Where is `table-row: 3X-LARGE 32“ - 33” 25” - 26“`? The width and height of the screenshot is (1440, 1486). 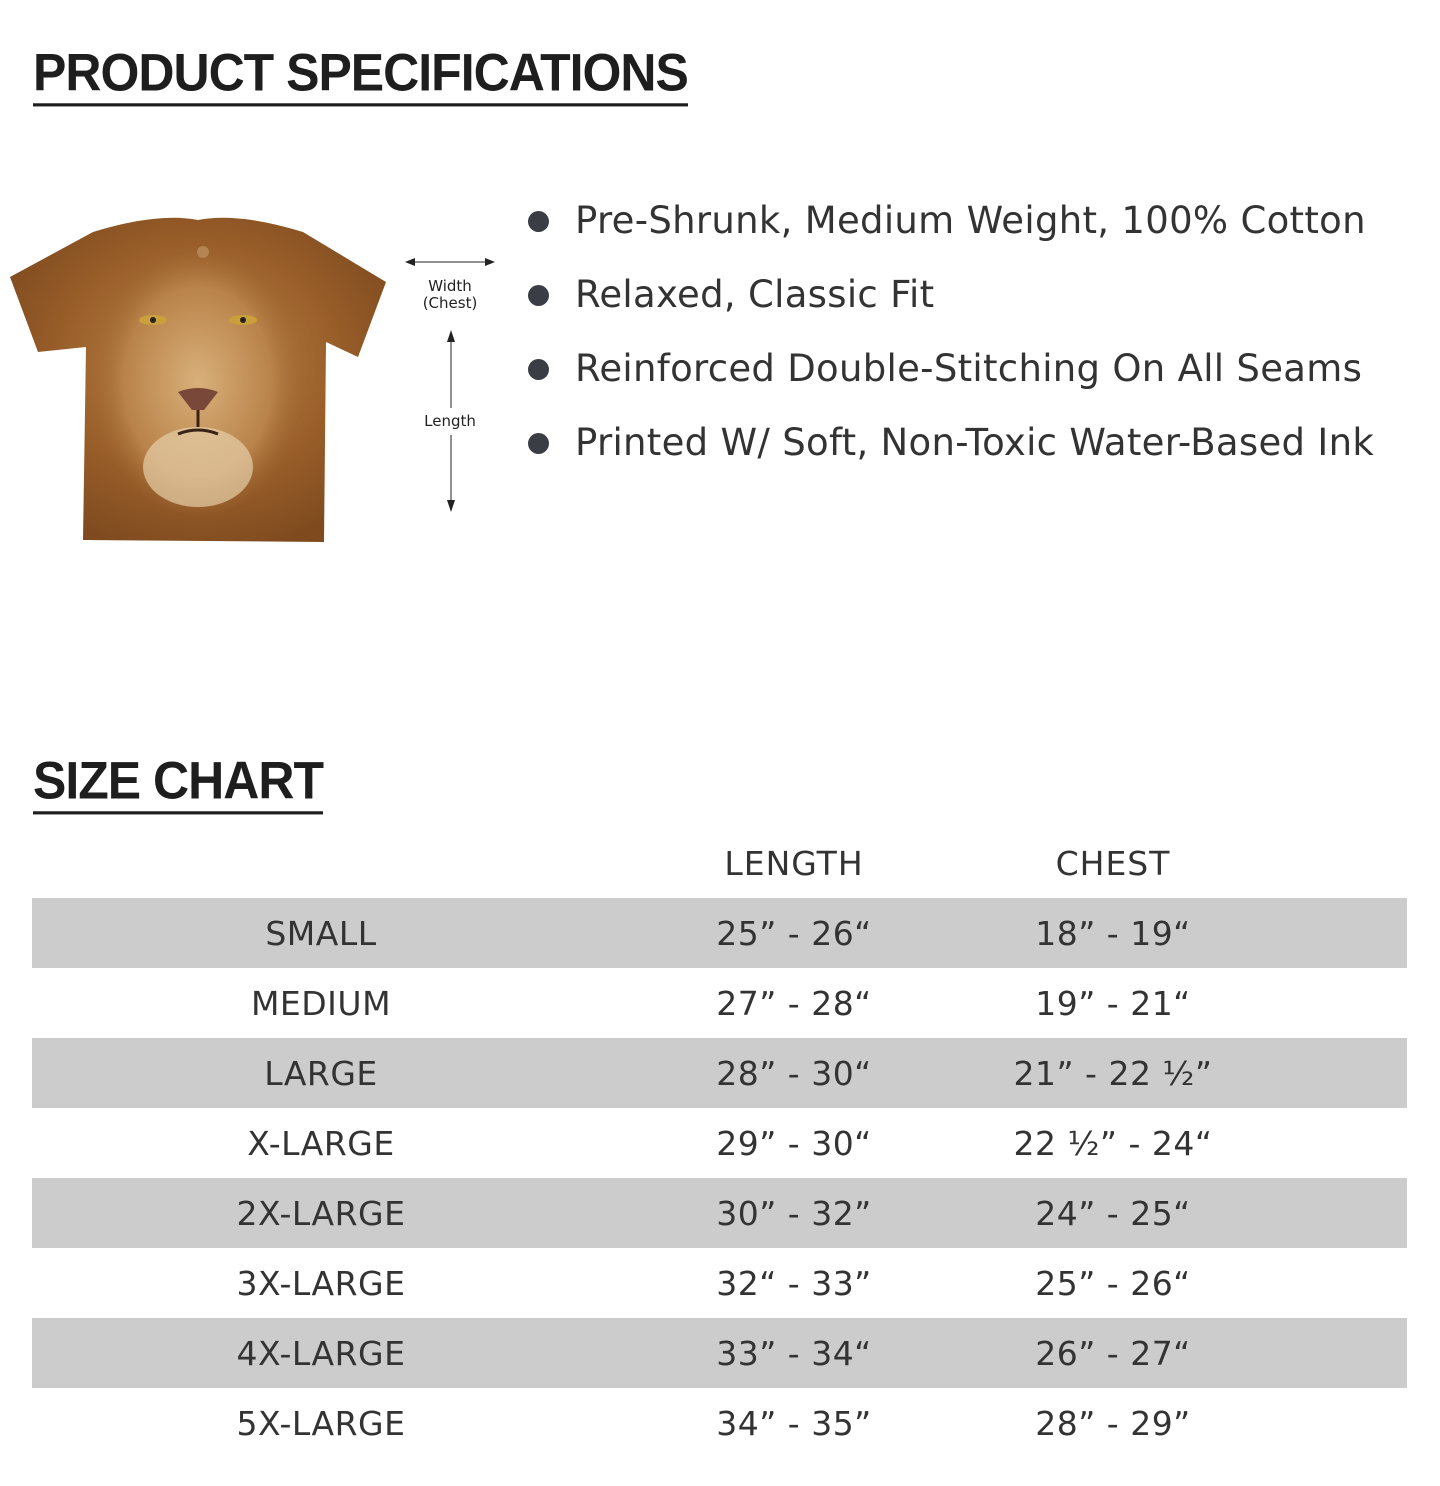
table-row: 3X-LARGE 32“ - 33” 25” - 26“ is located at coordinates (719, 1283).